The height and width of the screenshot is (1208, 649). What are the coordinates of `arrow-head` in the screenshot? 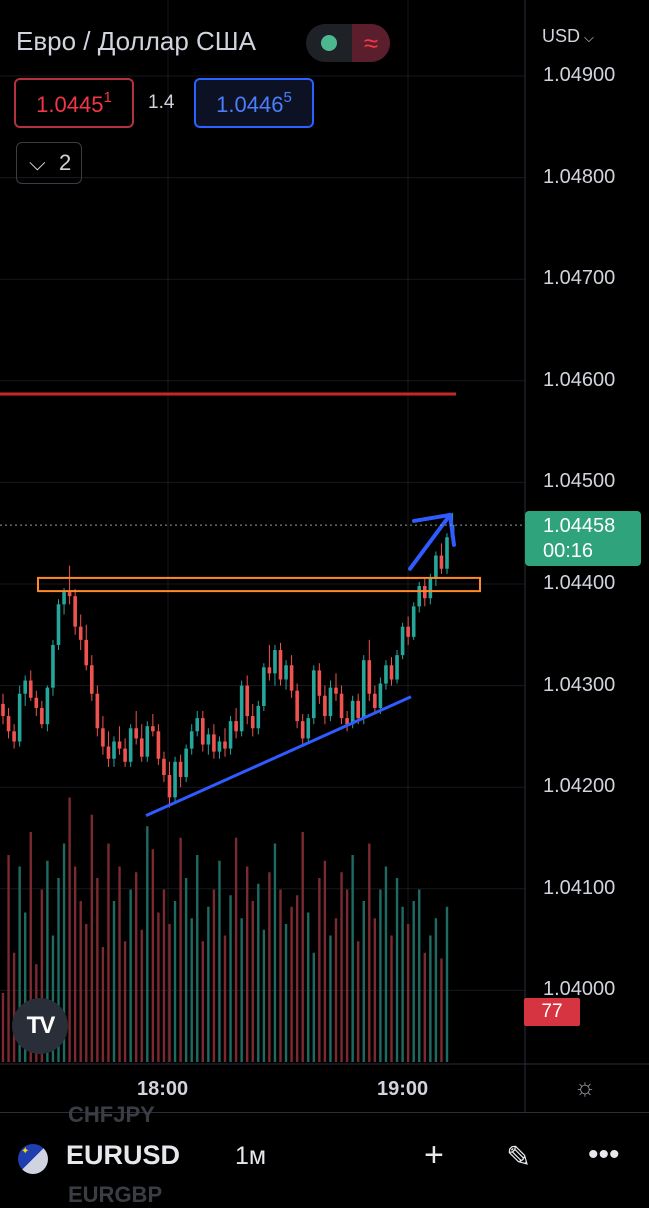 It's located at (434, 529).